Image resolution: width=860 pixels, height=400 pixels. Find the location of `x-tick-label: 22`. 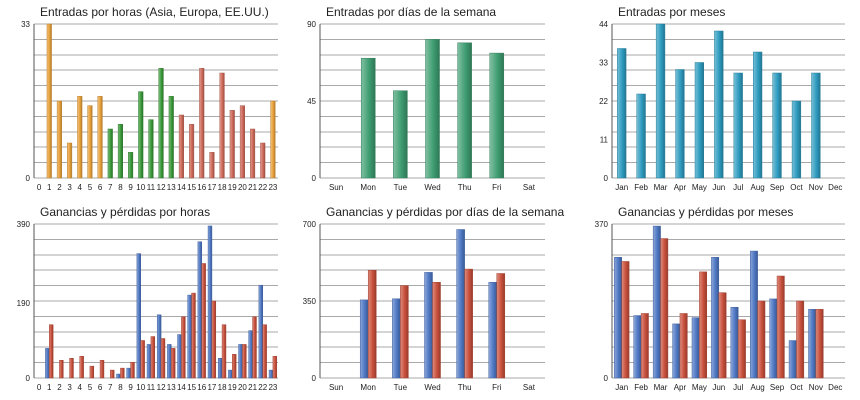

x-tick-label: 22 is located at coordinates (262, 387).